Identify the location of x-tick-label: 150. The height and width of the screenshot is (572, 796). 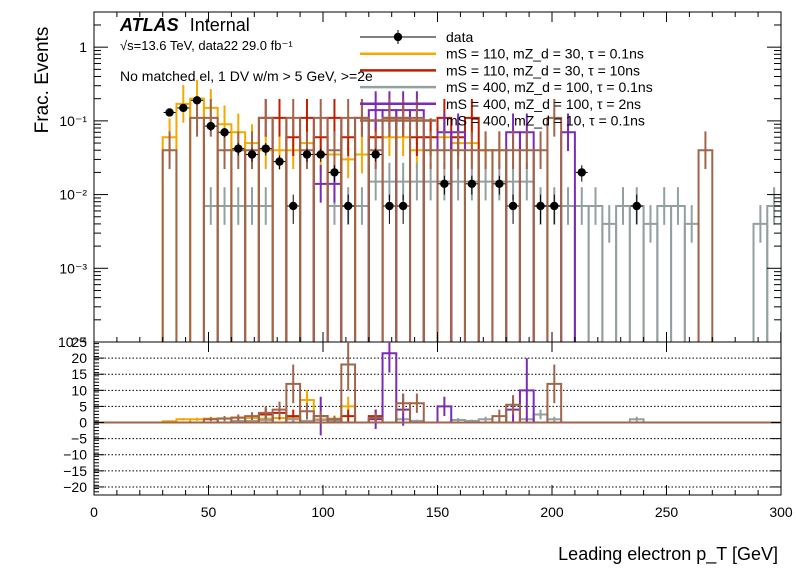
(438, 512).